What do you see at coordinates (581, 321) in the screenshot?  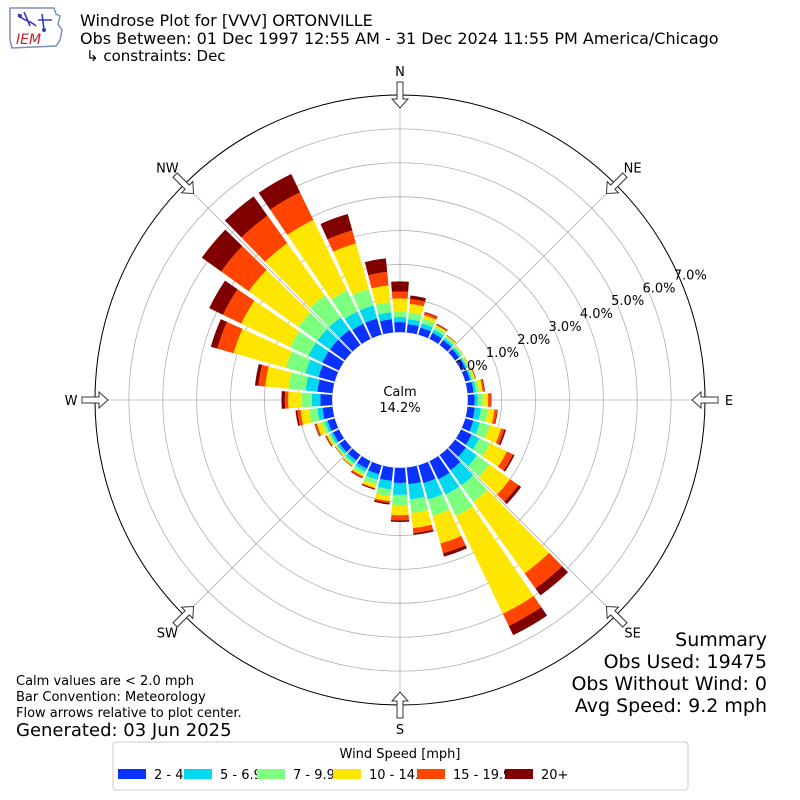 I see `radial-tick-labels: 0.0%1.0%2.0%3.0%4.0%5.0%6.0%7.0%` at bounding box center [581, 321].